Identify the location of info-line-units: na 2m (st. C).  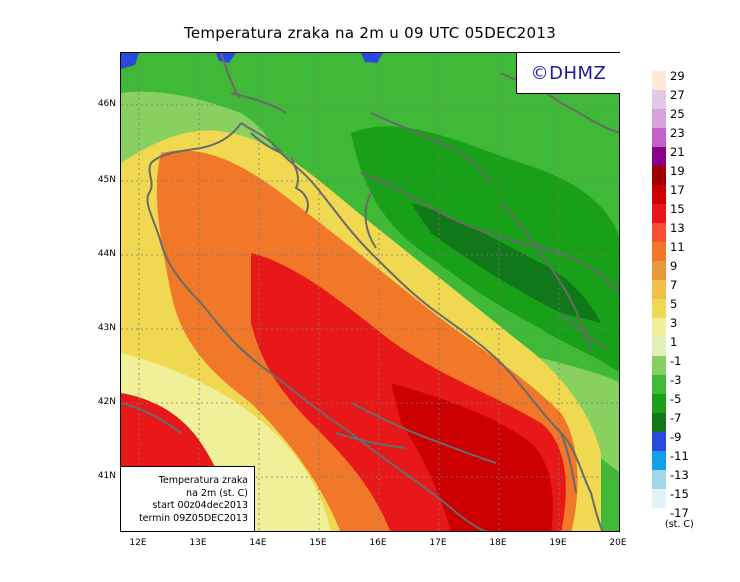
(217, 493).